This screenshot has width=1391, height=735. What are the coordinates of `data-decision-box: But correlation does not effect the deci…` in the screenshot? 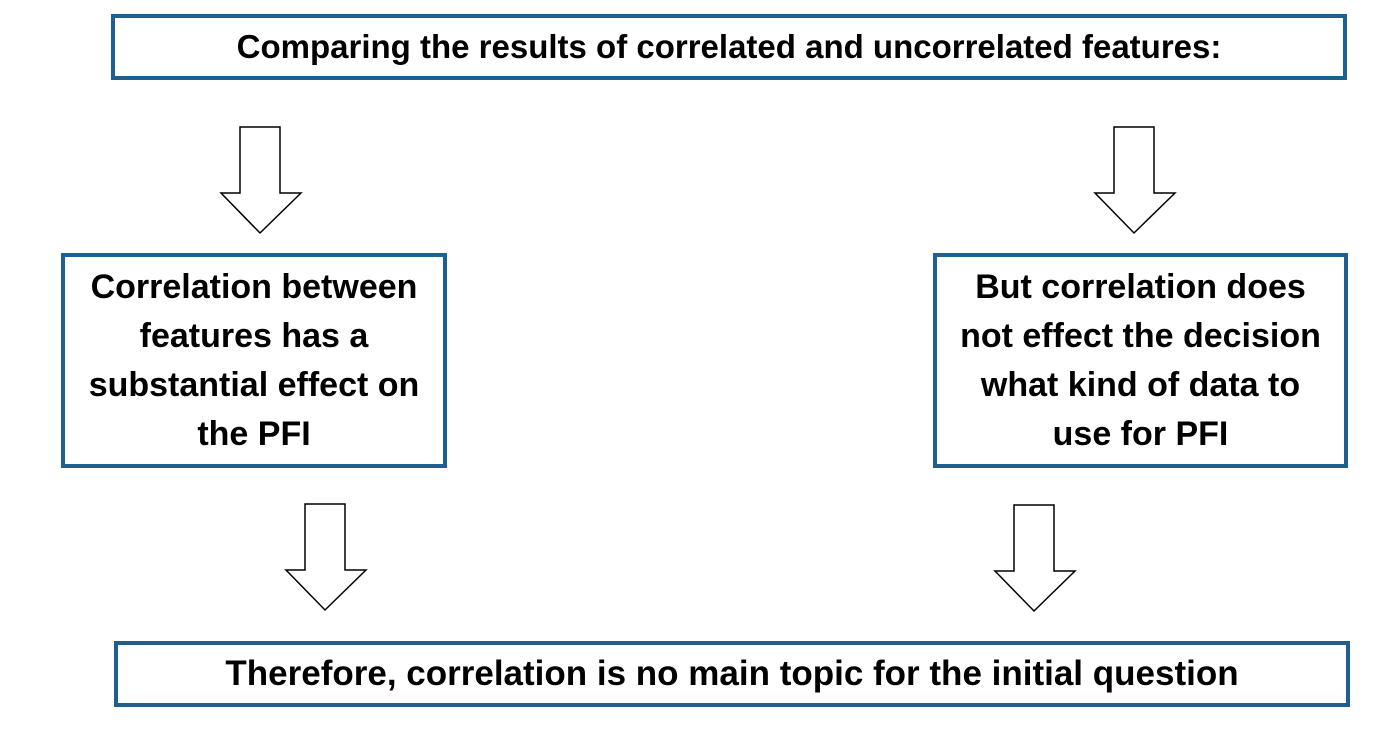 It's located at (1140, 360).